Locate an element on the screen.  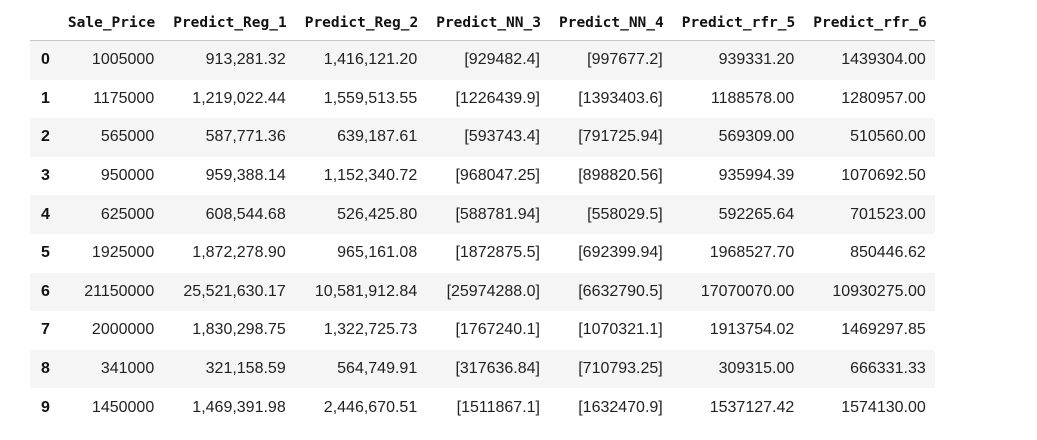
table-cell: 965,161.08 is located at coordinates (377, 253).